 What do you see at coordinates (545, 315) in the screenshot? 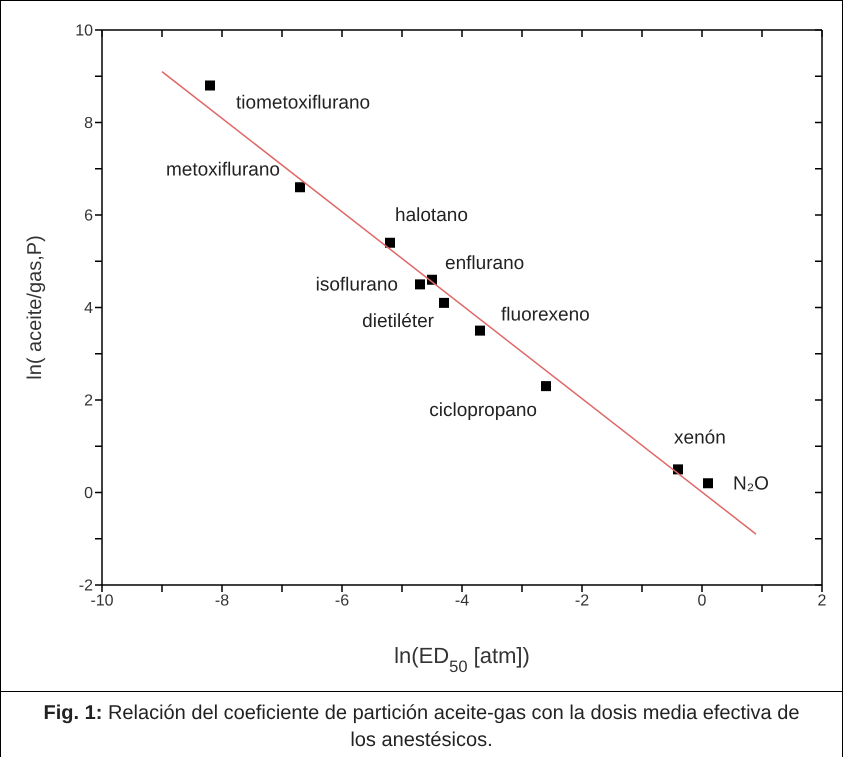
I see `annotation: fluorexeno` at bounding box center [545, 315].